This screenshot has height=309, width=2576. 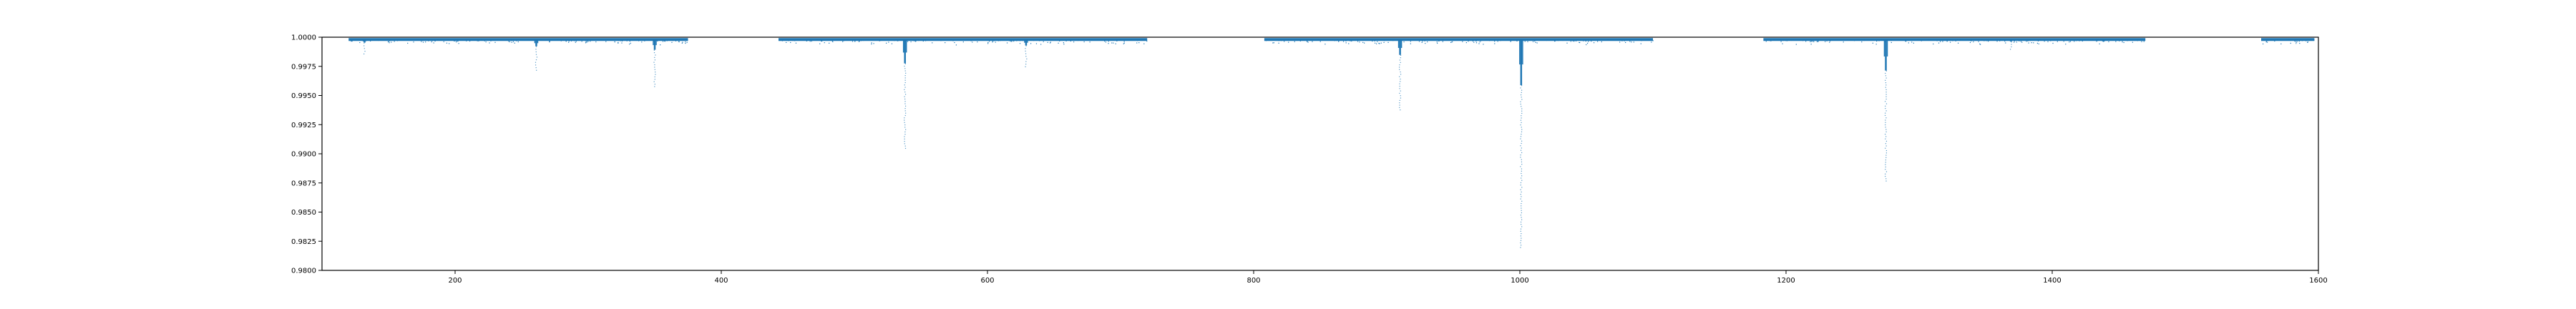 I want to click on y-tick-label: 0.9950, so click(x=303, y=96).